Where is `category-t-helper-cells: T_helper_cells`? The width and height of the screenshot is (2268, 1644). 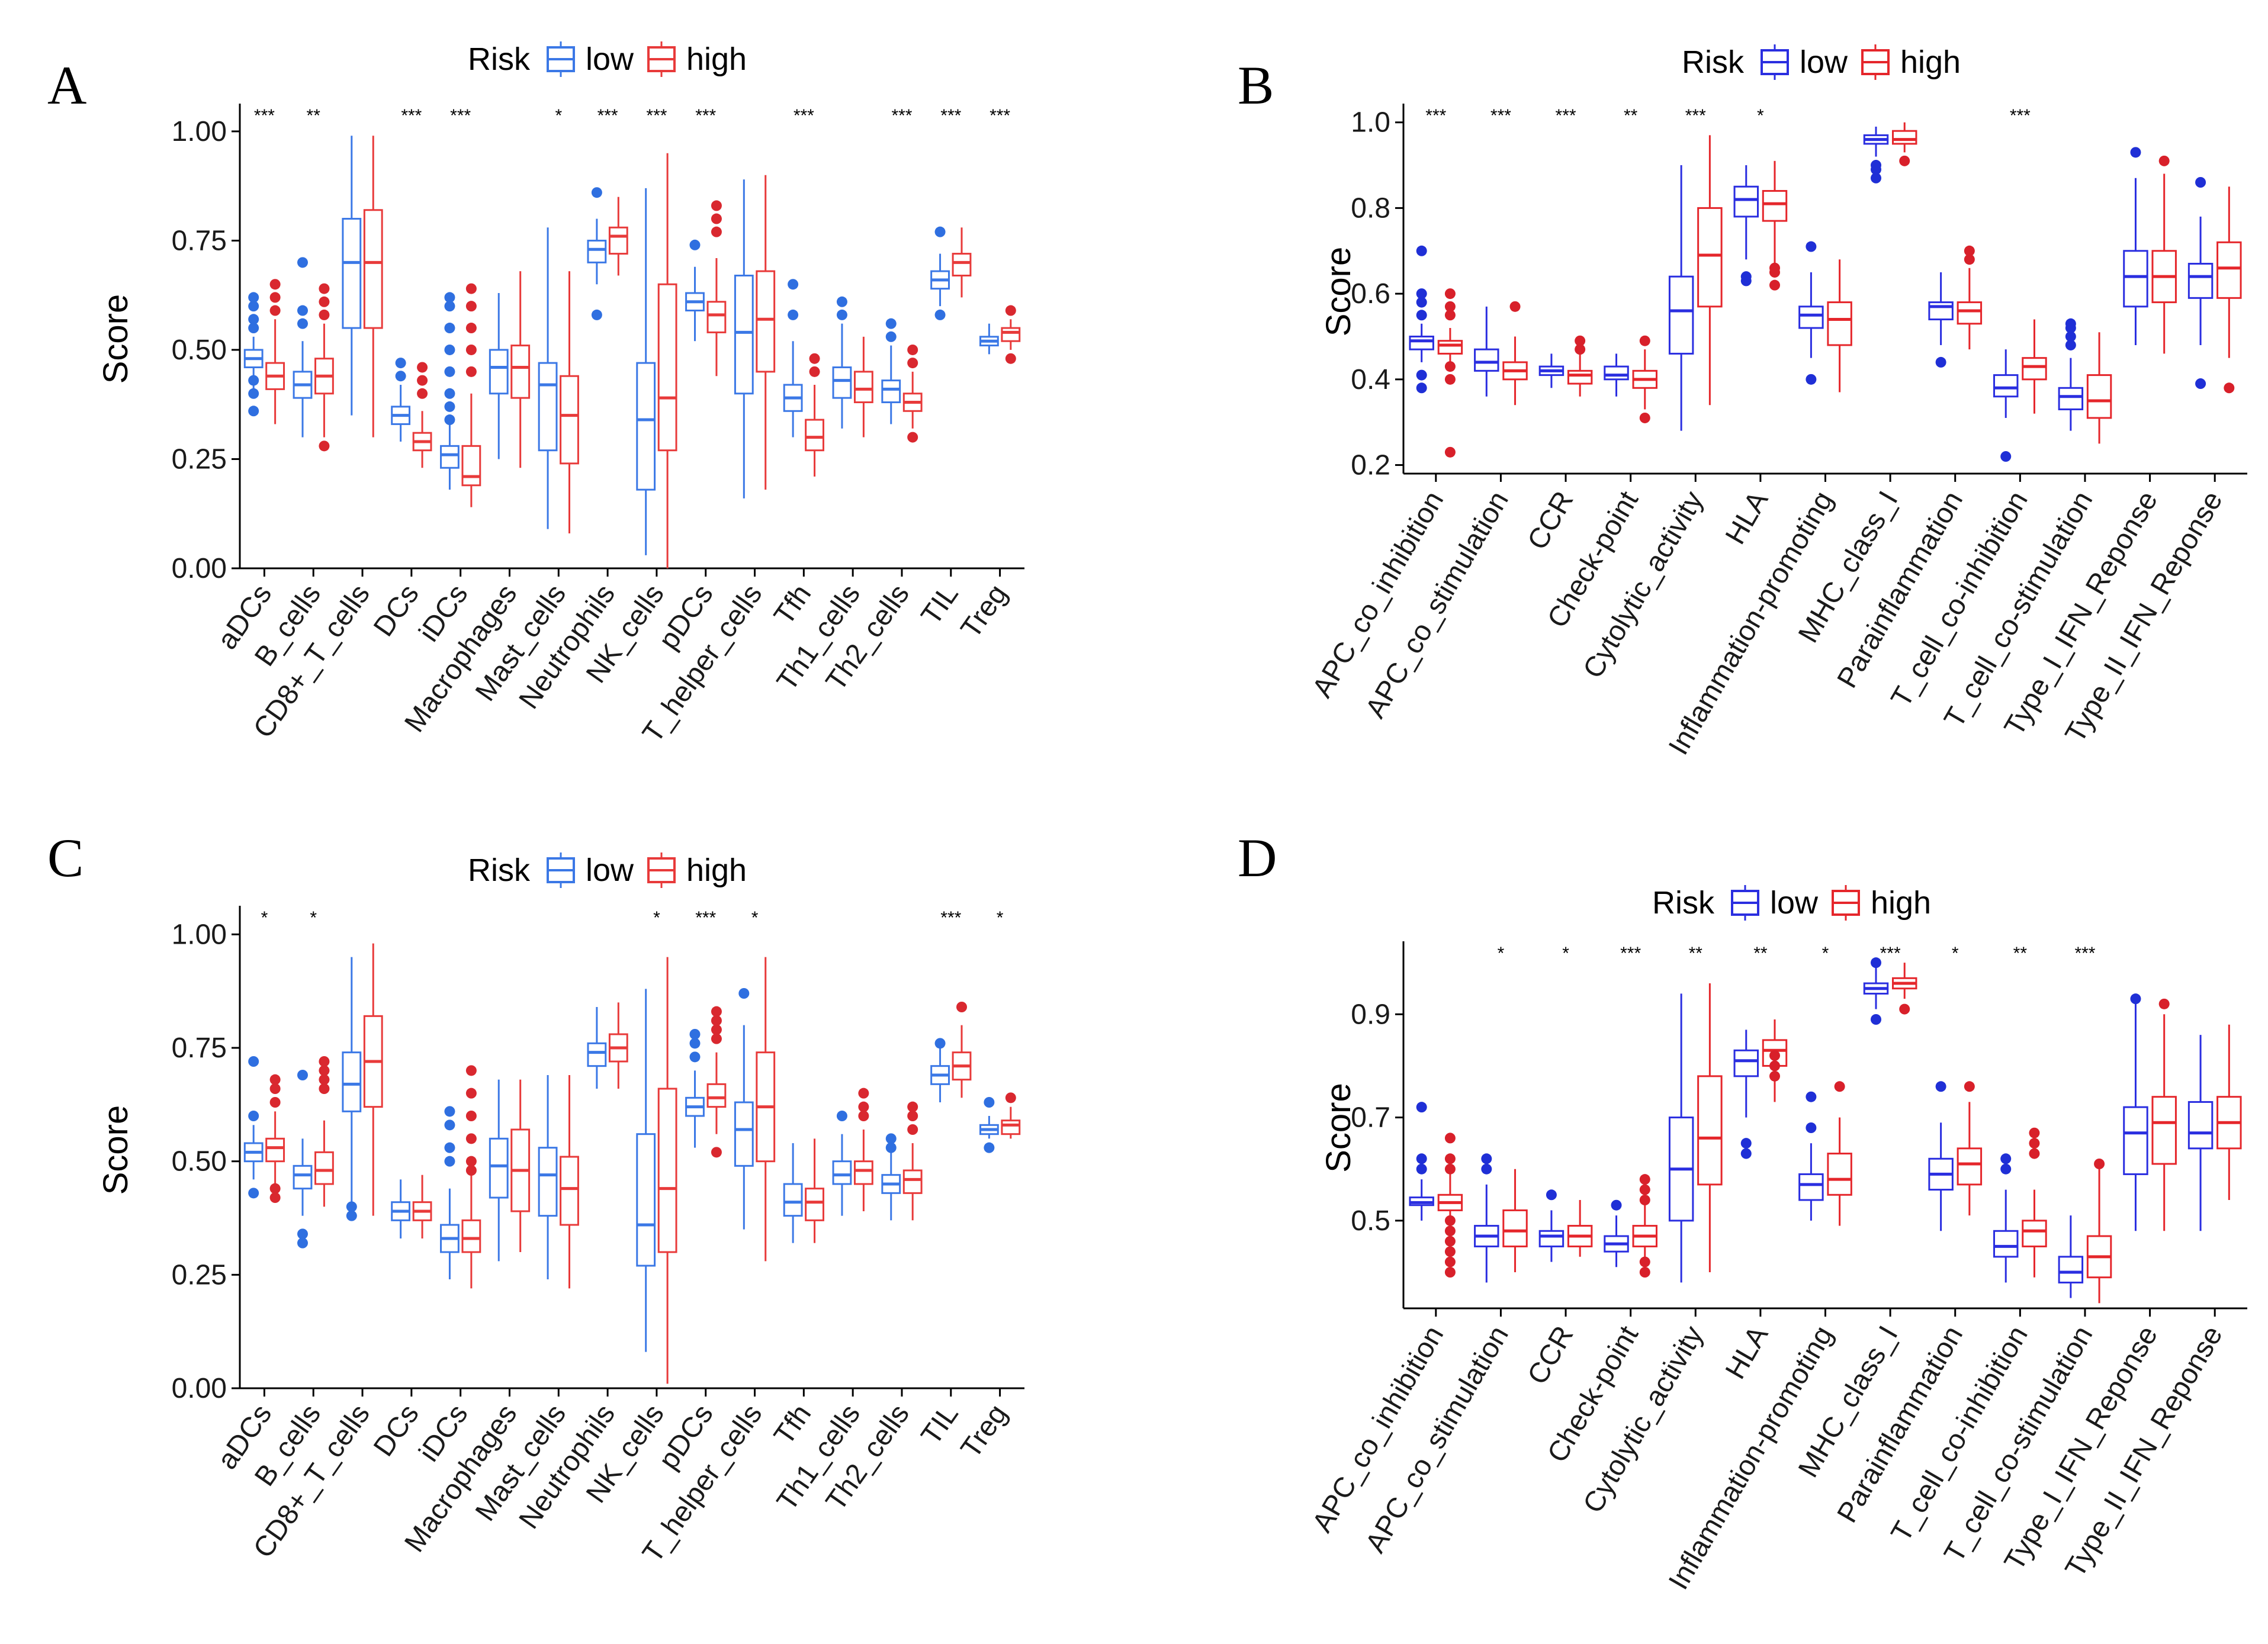
category-t-helper-cells: T_helper_cells is located at coordinates (707, 461).